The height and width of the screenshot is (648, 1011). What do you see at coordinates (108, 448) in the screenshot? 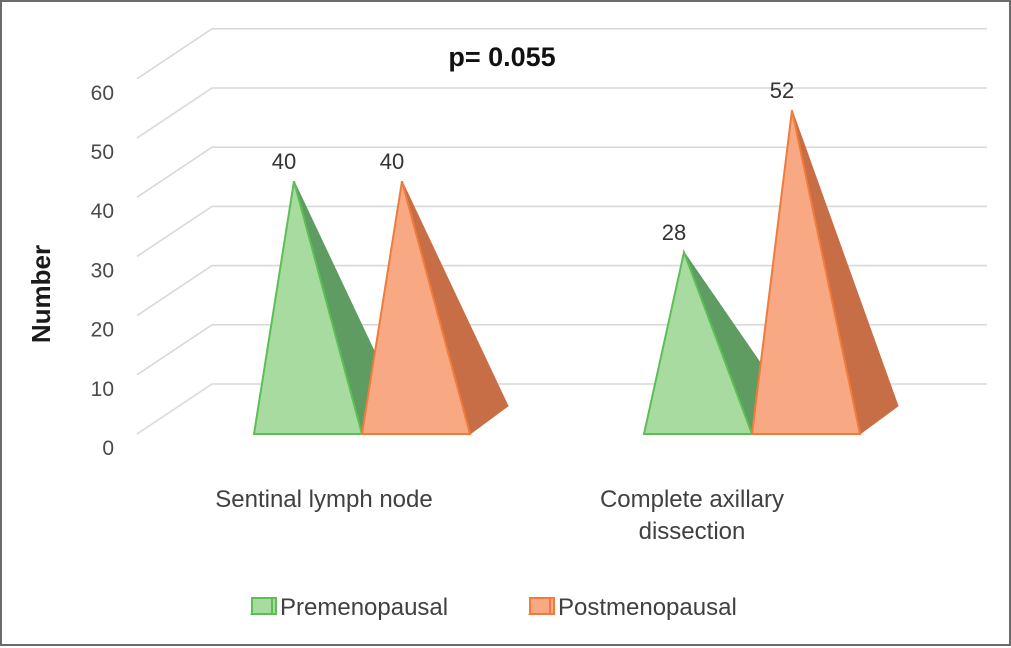
I see `y-tick-label: 0` at bounding box center [108, 448].